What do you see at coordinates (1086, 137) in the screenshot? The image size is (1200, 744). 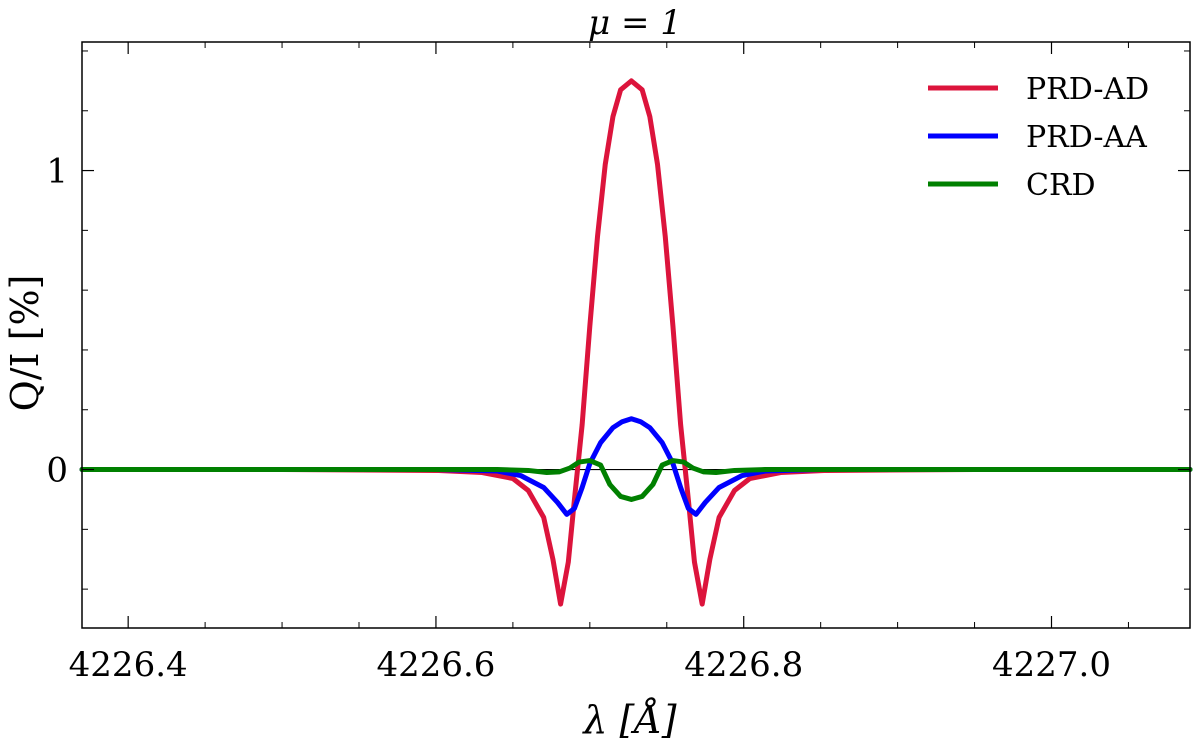 I see `legend-label-prd-aa: PRD-AA` at bounding box center [1086, 137].